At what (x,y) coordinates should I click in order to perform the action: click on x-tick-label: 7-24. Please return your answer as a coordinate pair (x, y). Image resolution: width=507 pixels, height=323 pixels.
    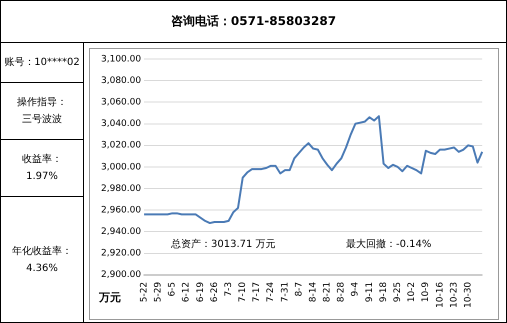
    Looking at the image, I should click on (271, 292).